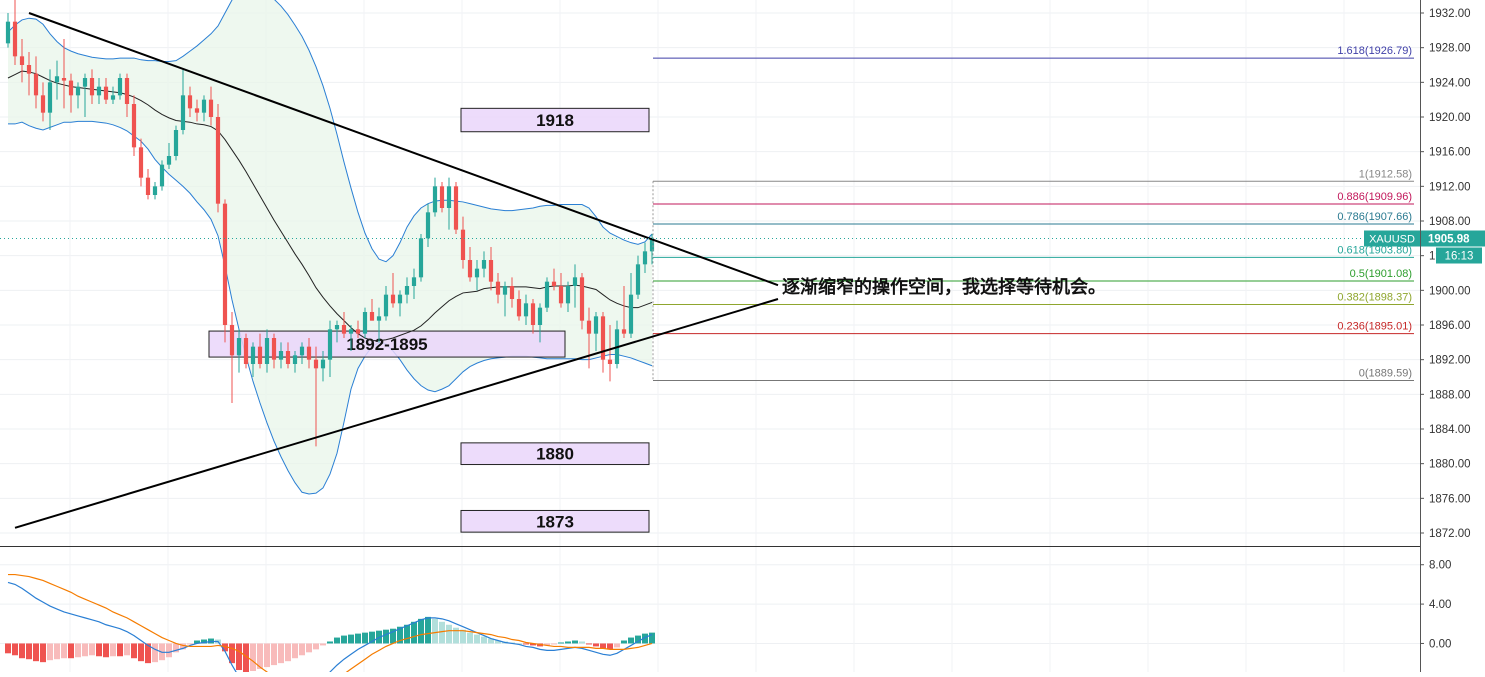 The height and width of the screenshot is (677, 1485). I want to click on price-badges: XAUUSD 1905.98 16:13, so click(1424, 247).